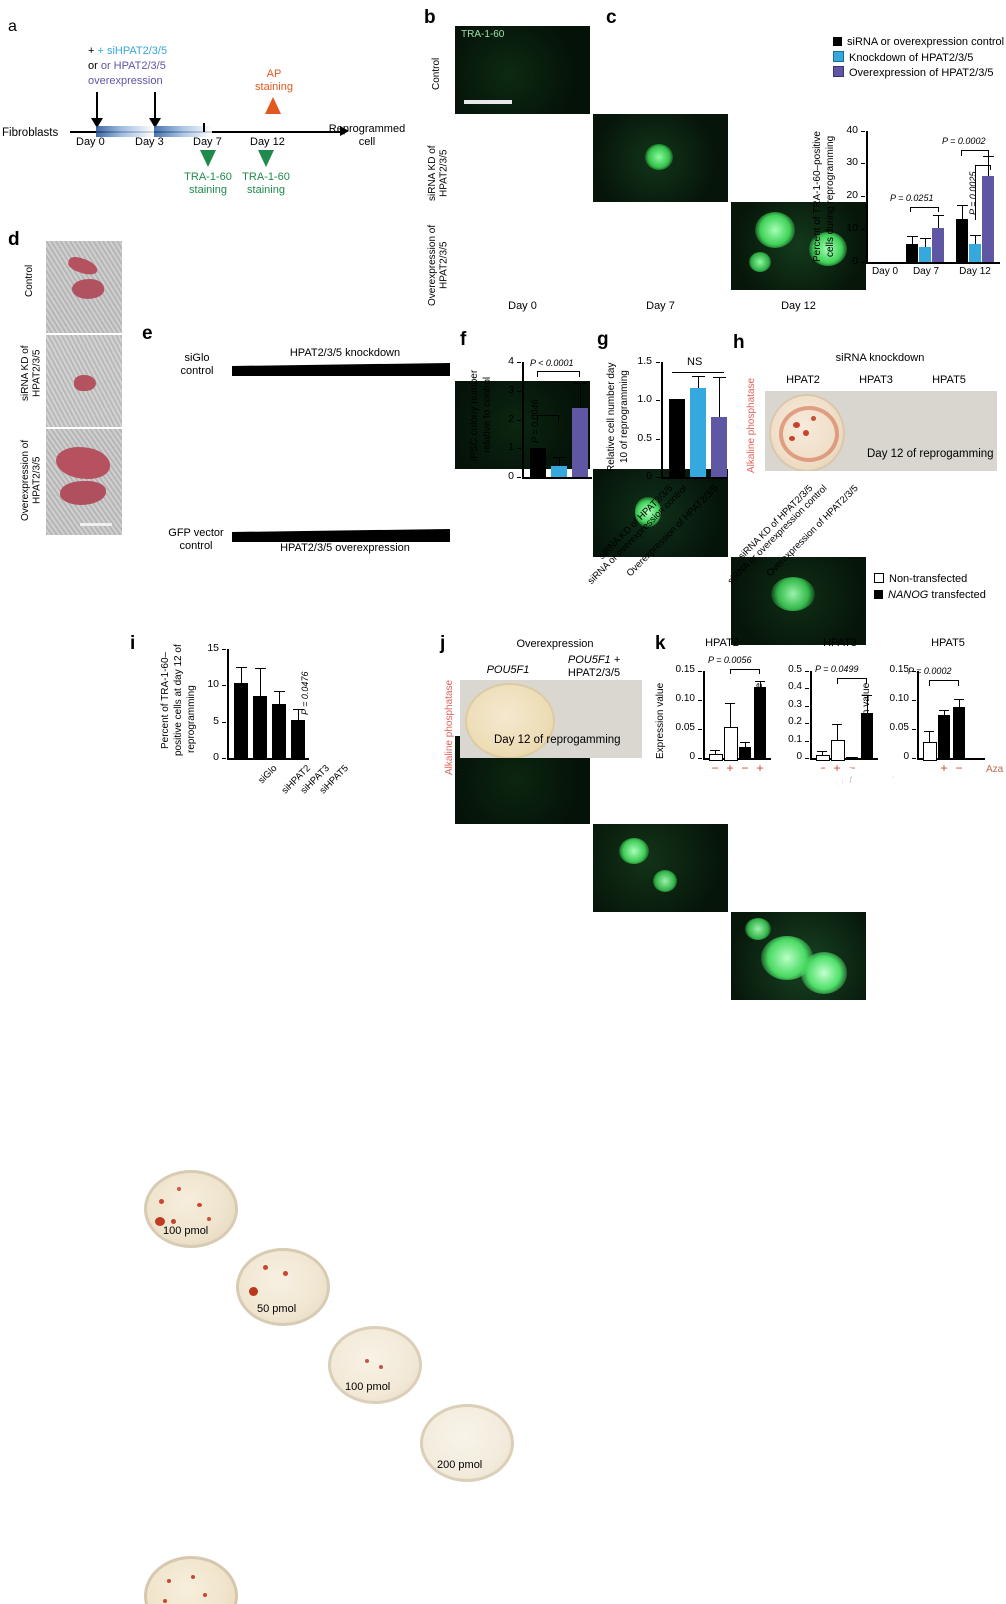 This screenshot has height=1604, width=1006. I want to click on panel-a-tra-label-day12: TRA-1-60 staining, so click(266, 183).